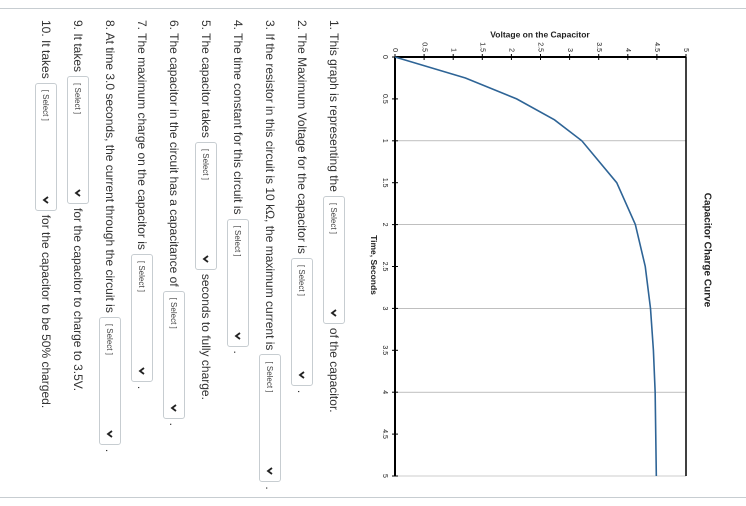  I want to click on top-rule, so click(373, 8).